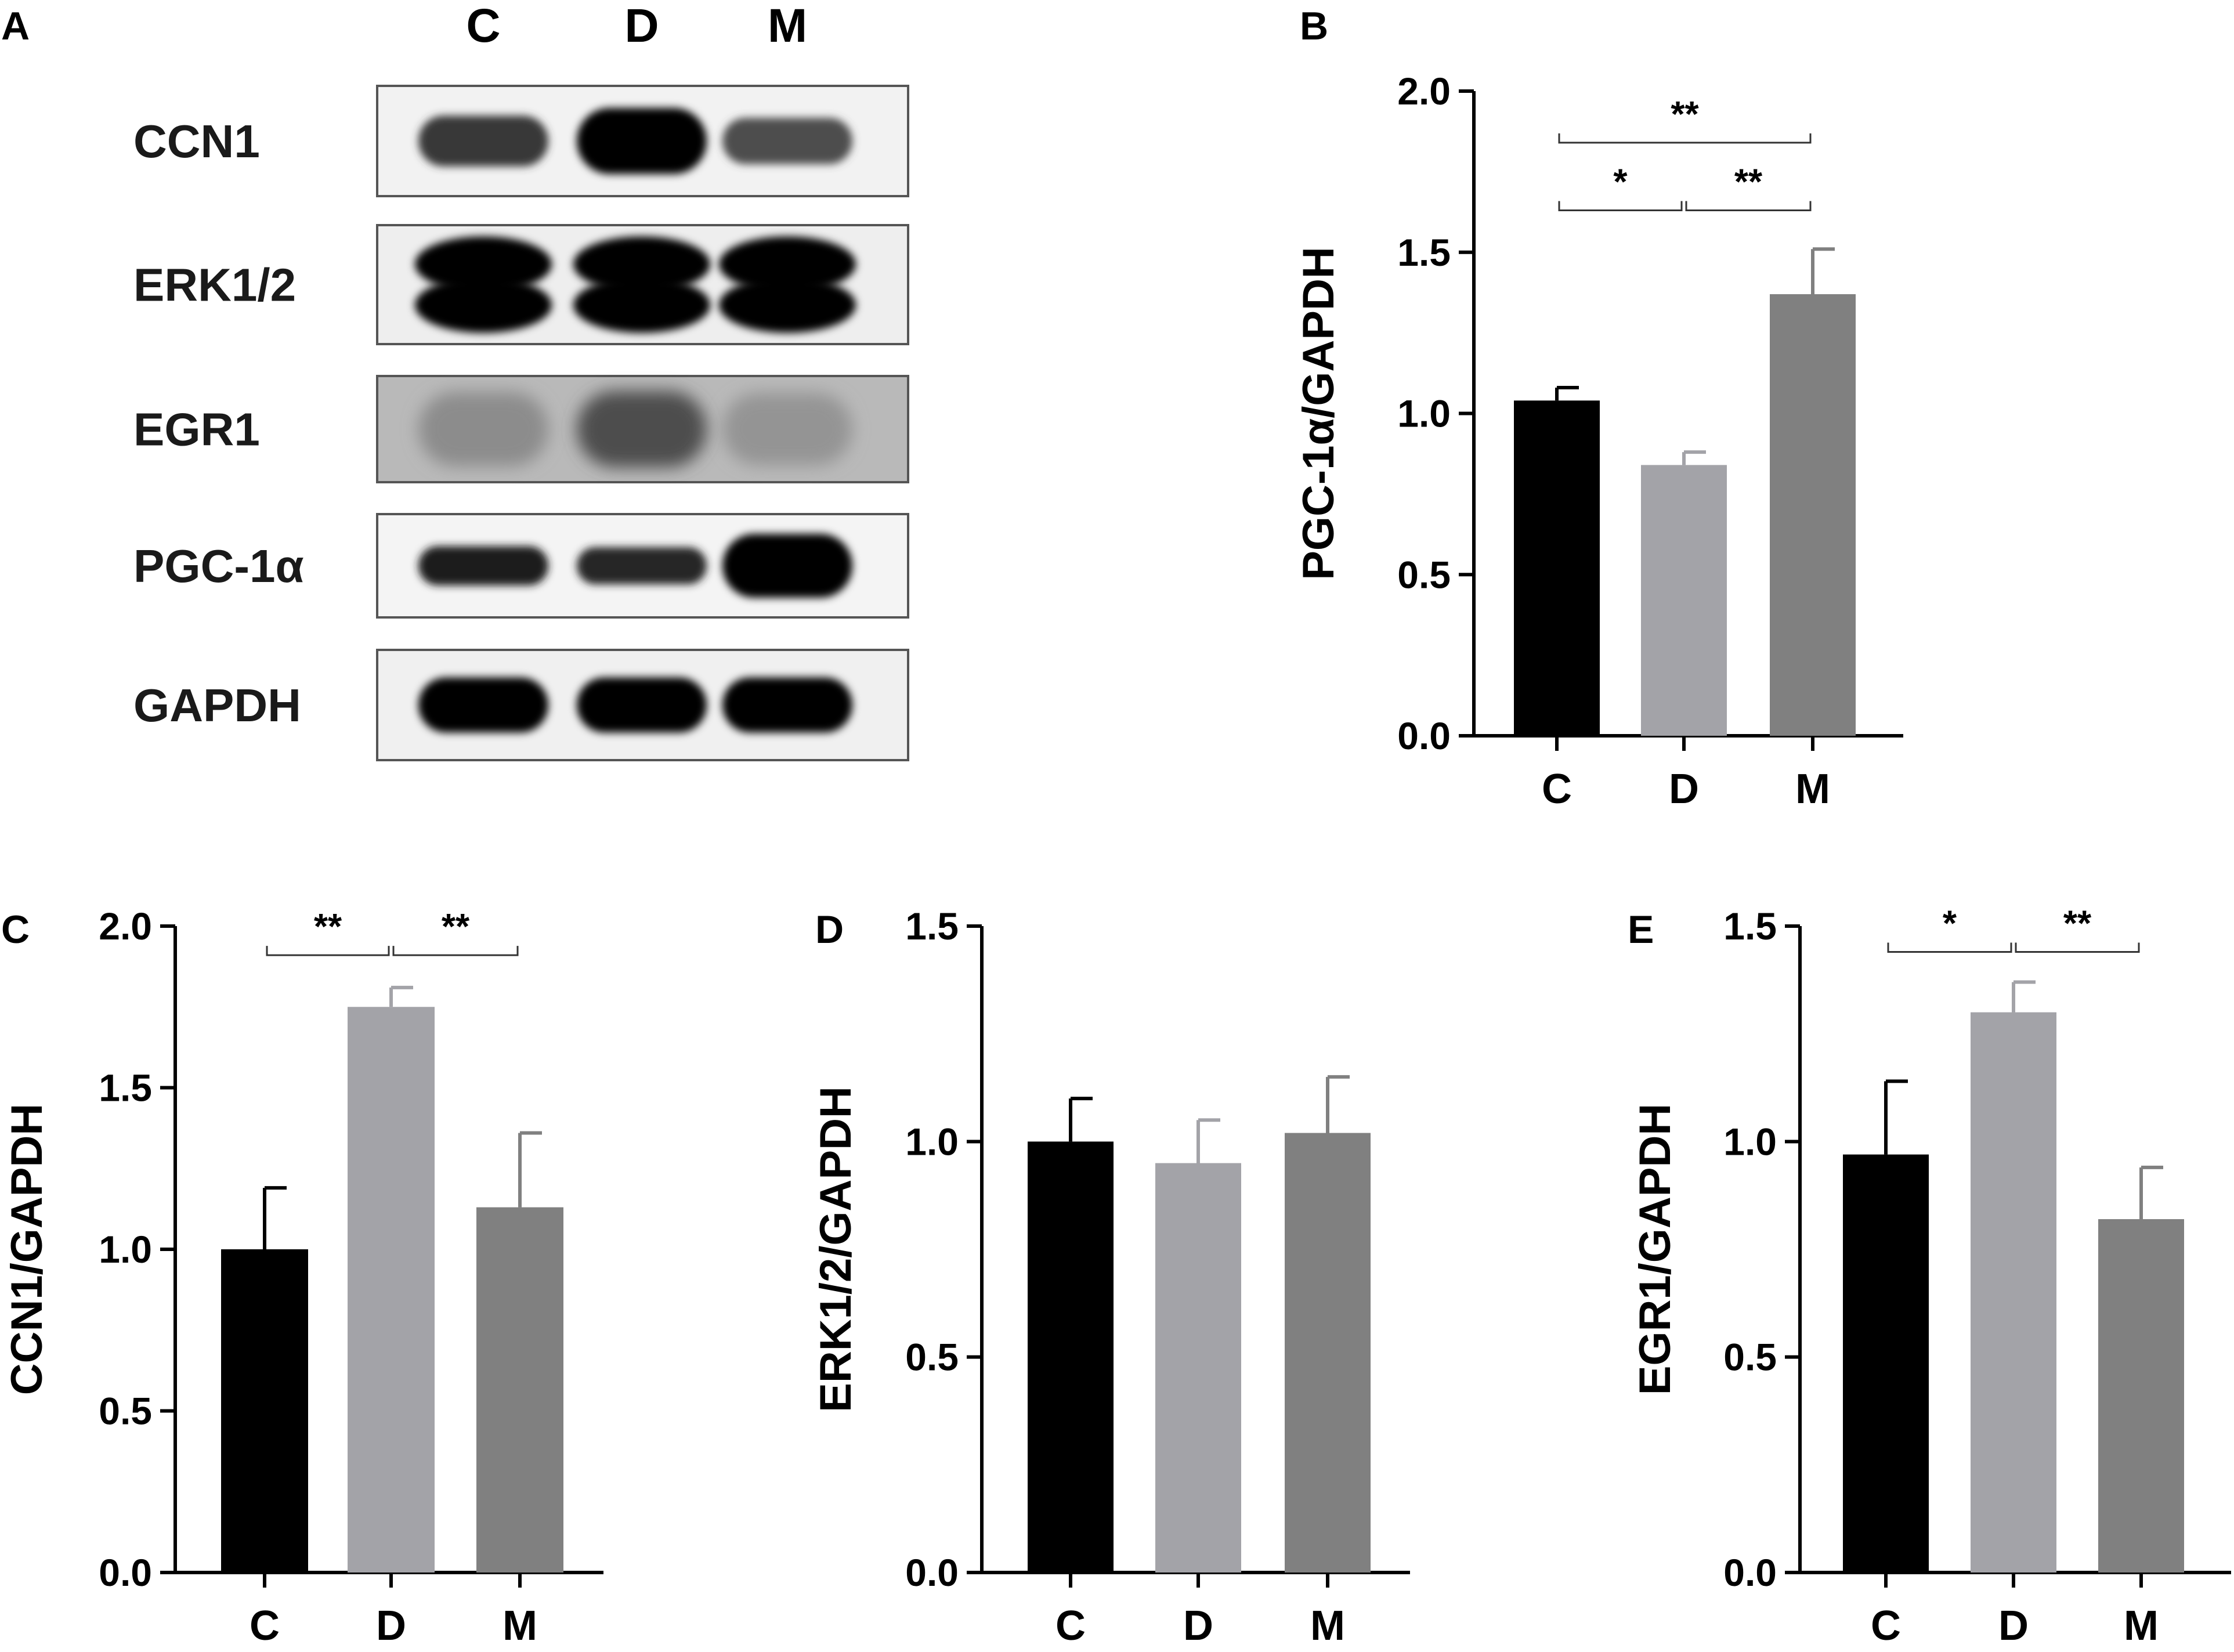 The image size is (2234, 1652). Describe the element at coordinates (1641, 930) in the screenshot. I see `panel-letter-e: E` at that location.